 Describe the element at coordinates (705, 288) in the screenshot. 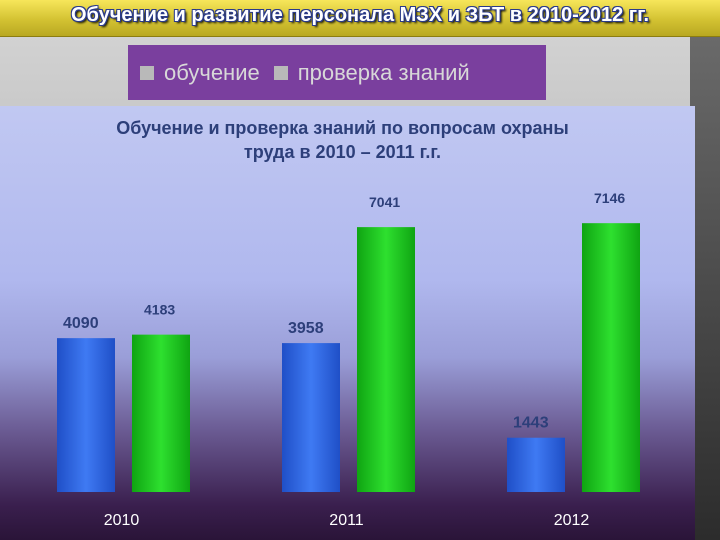

I see `right-side-panel` at that location.